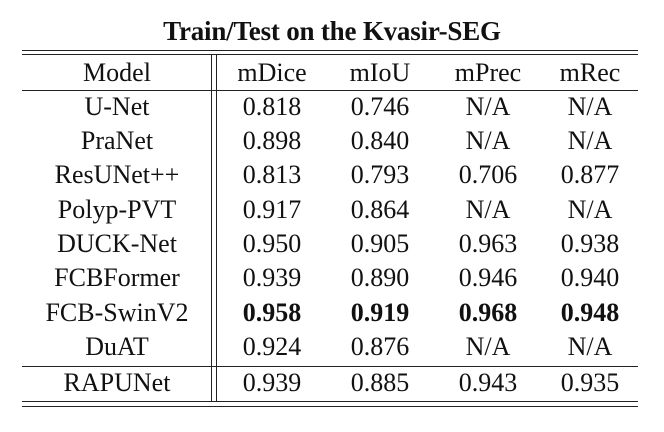  What do you see at coordinates (590, 243) in the screenshot?
I see `cell-mrec: 0.938` at bounding box center [590, 243].